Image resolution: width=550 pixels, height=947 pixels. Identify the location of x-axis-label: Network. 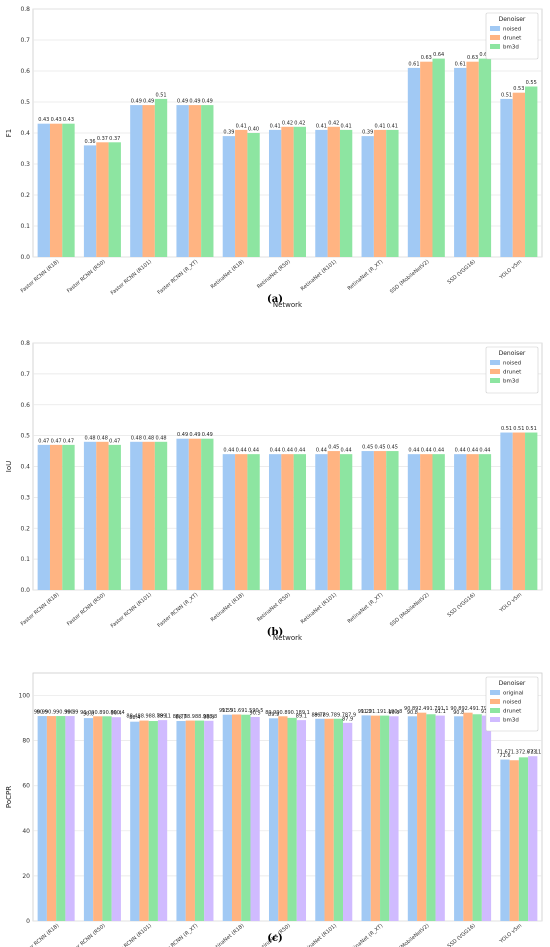
(288, 305).